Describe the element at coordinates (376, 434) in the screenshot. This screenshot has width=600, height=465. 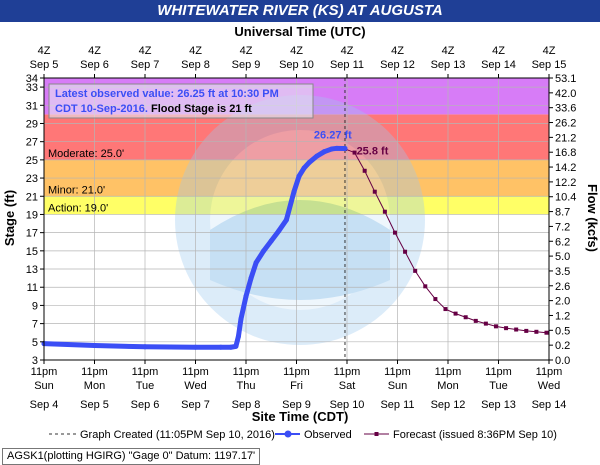
I see `legend-forecast-marker` at that location.